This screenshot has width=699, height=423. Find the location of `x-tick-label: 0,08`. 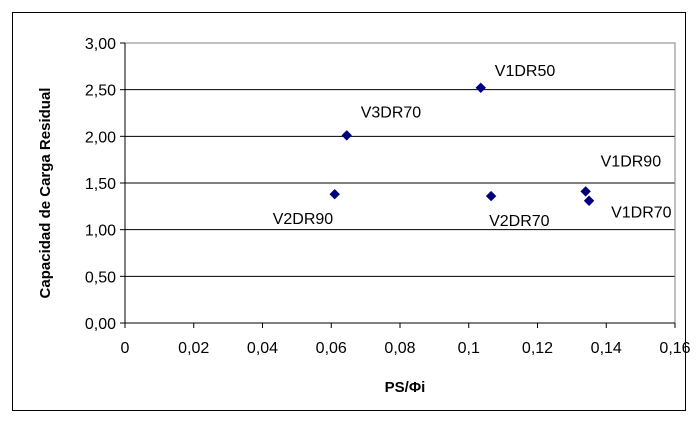

x-tick-label: 0,08 is located at coordinates (399, 348).